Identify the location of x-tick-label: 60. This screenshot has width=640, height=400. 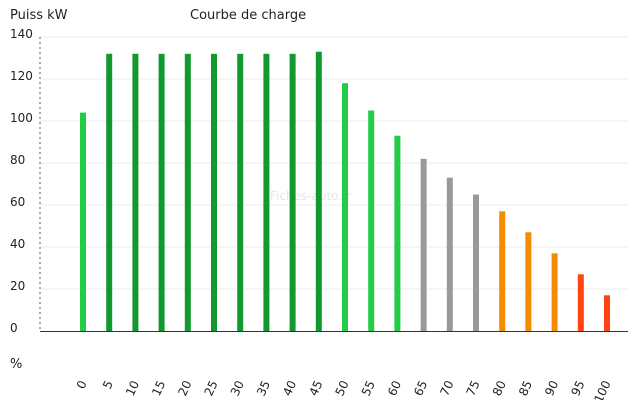
(394, 388).